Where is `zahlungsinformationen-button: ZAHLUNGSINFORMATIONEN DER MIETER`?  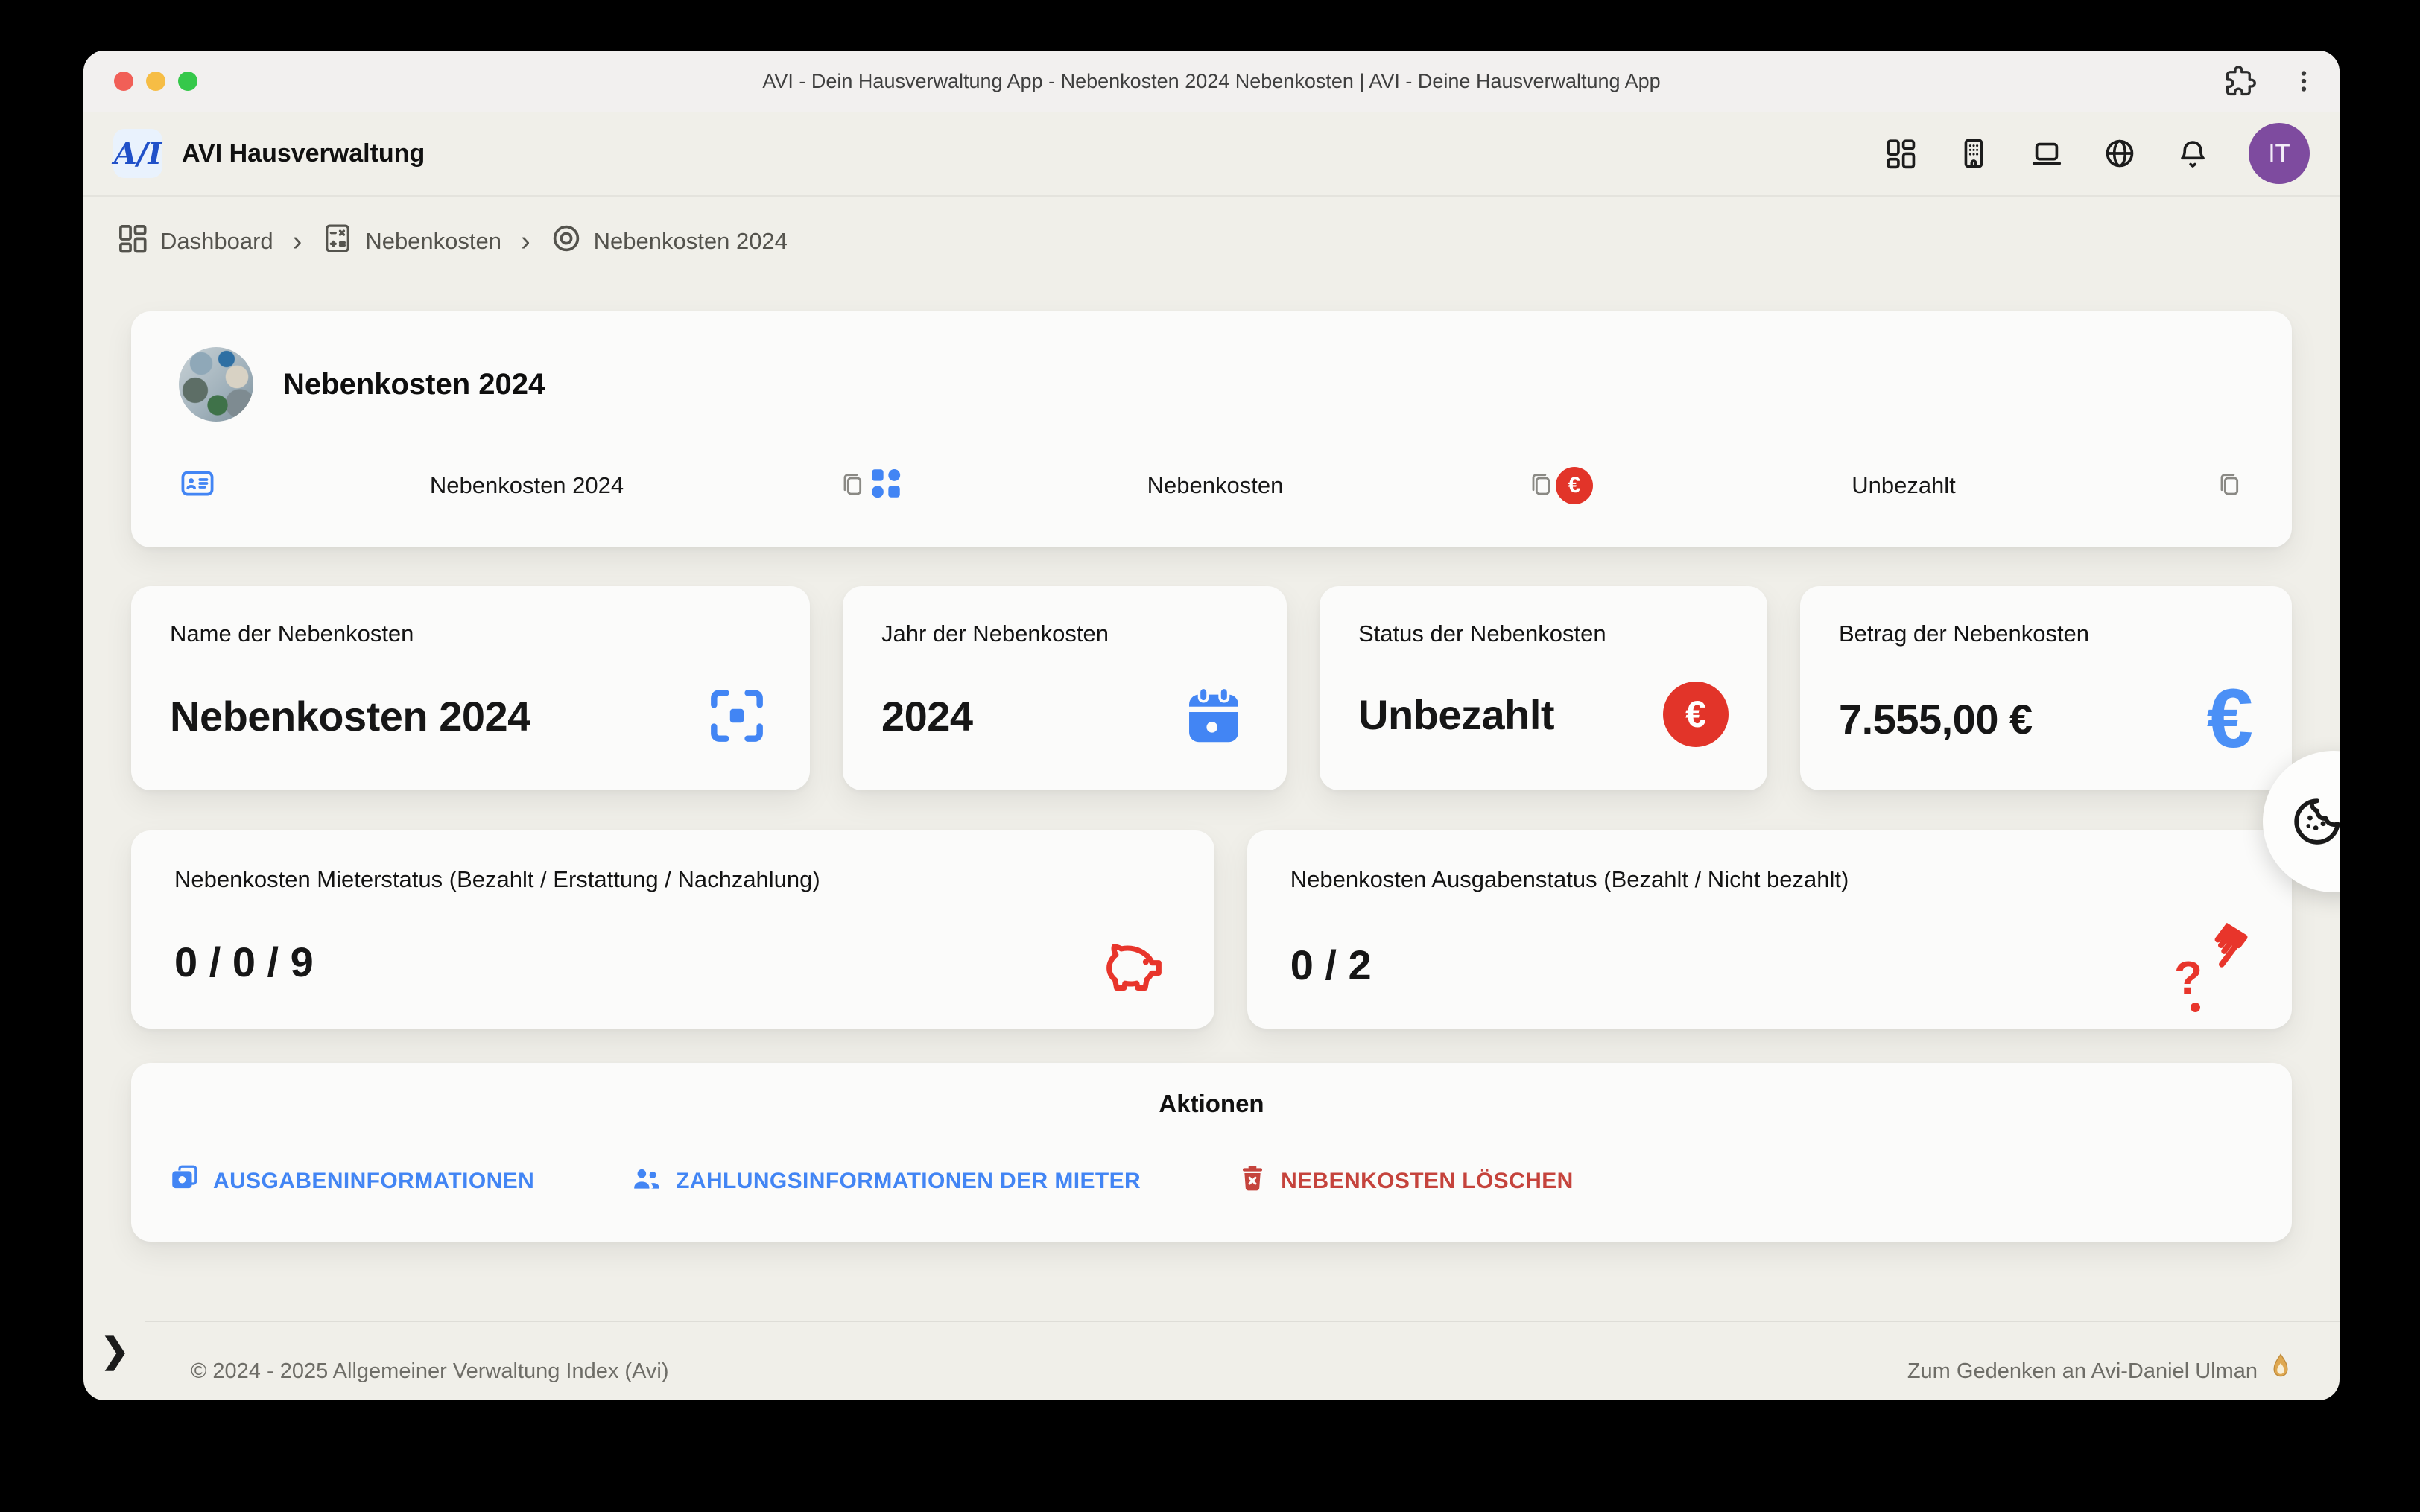
zahlungsinformationen-button: ZAHLUNGSINFORMATIONEN DER MIETER is located at coordinates (886, 1181).